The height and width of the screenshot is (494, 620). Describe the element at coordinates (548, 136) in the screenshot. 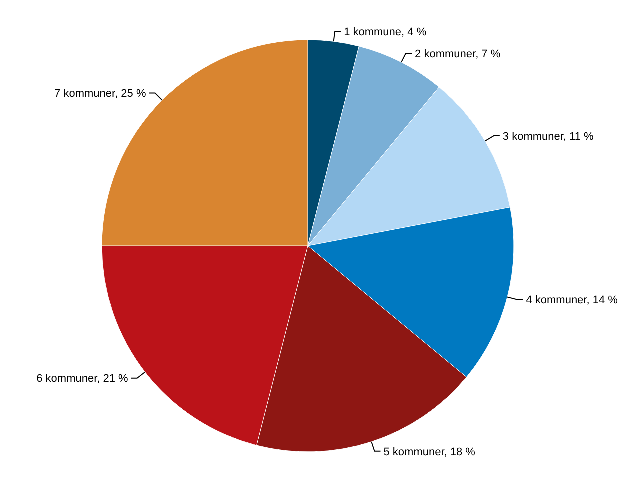

I see `slice-label: 3 kommuner, 11 %` at that location.